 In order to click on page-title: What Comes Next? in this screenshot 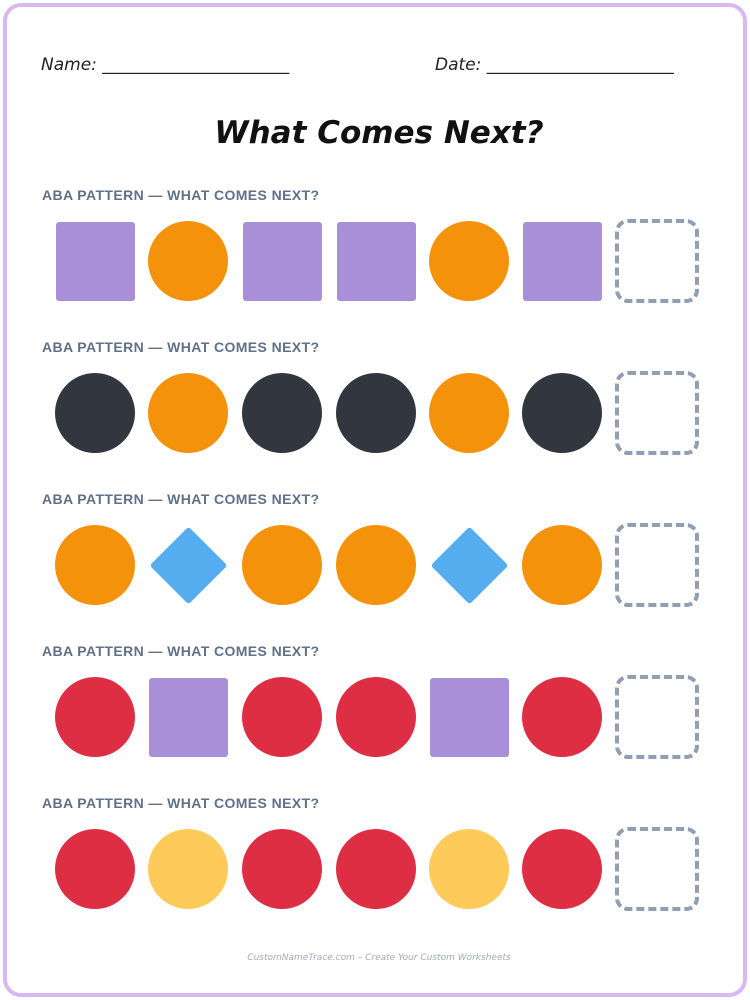, I will do `click(379, 133)`.